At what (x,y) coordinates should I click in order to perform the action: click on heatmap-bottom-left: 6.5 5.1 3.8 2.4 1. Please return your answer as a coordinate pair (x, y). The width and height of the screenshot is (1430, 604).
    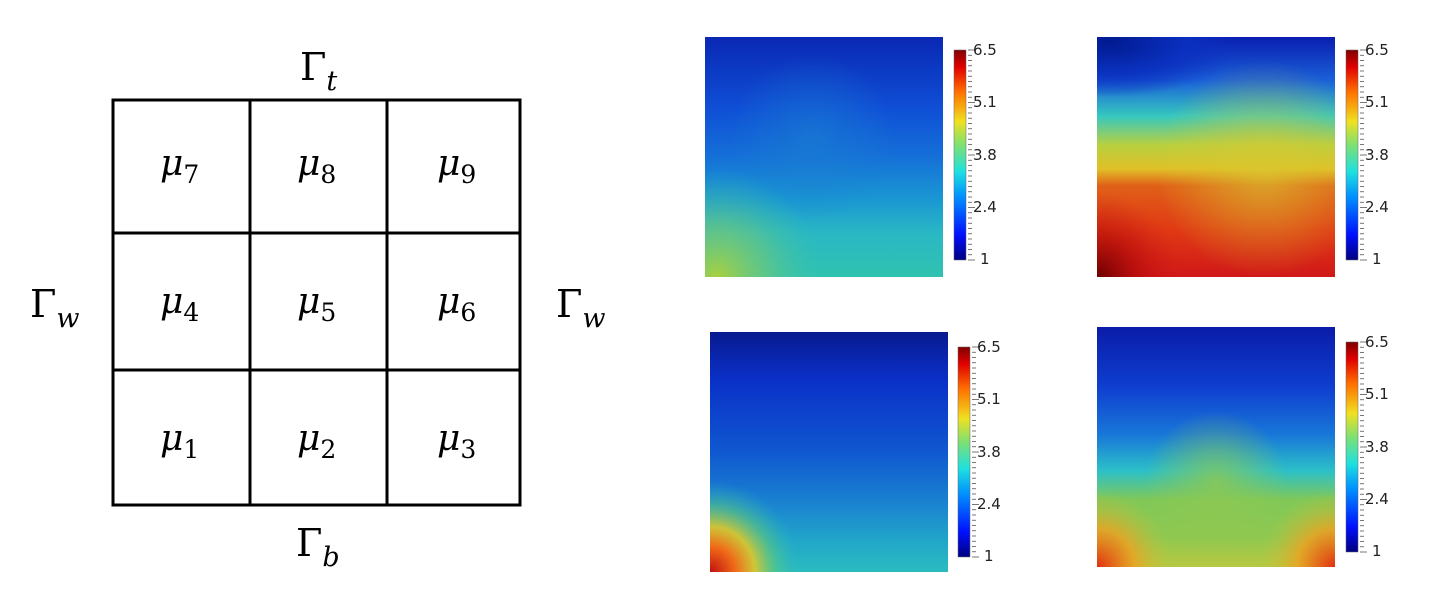
    Looking at the image, I should click on (855, 452).